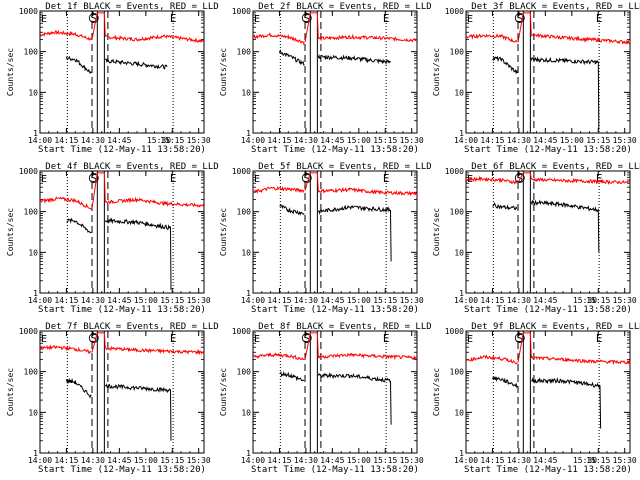 The height and width of the screenshot is (480, 640). I want to click on panel-title: Det 8f BLACK = Events, RED = LLD, so click(344, 327).